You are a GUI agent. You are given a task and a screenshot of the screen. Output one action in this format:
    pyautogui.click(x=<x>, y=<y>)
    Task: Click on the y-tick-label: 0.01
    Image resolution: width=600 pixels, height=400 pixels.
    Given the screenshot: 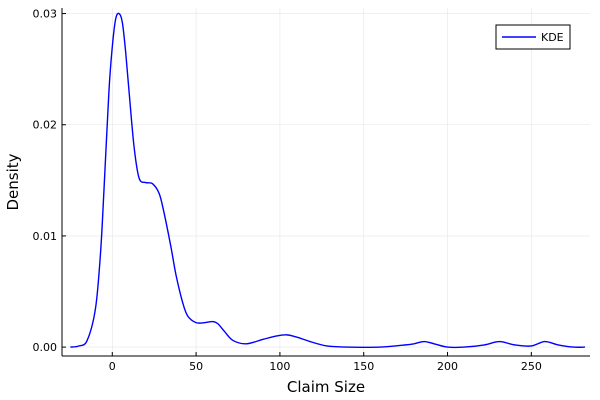 What is the action you would take?
    pyautogui.click(x=45, y=236)
    